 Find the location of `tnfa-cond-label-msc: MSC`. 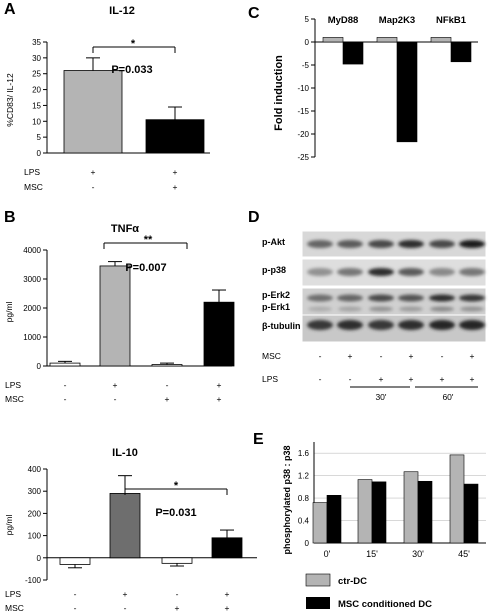

tnfa-cond-label-msc: MSC is located at coordinates (14, 399).